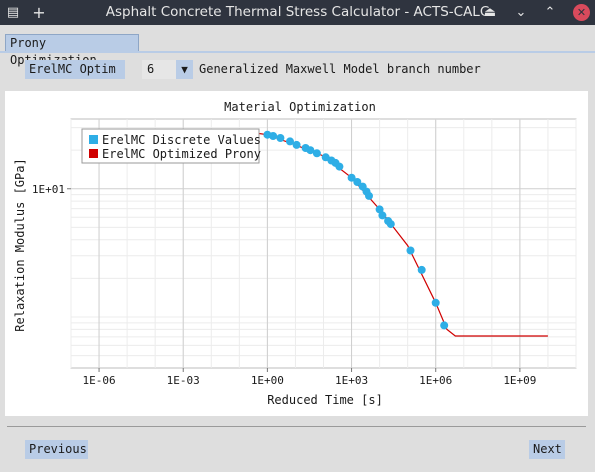 The image size is (595, 472). I want to click on legend-box, so click(170, 146).